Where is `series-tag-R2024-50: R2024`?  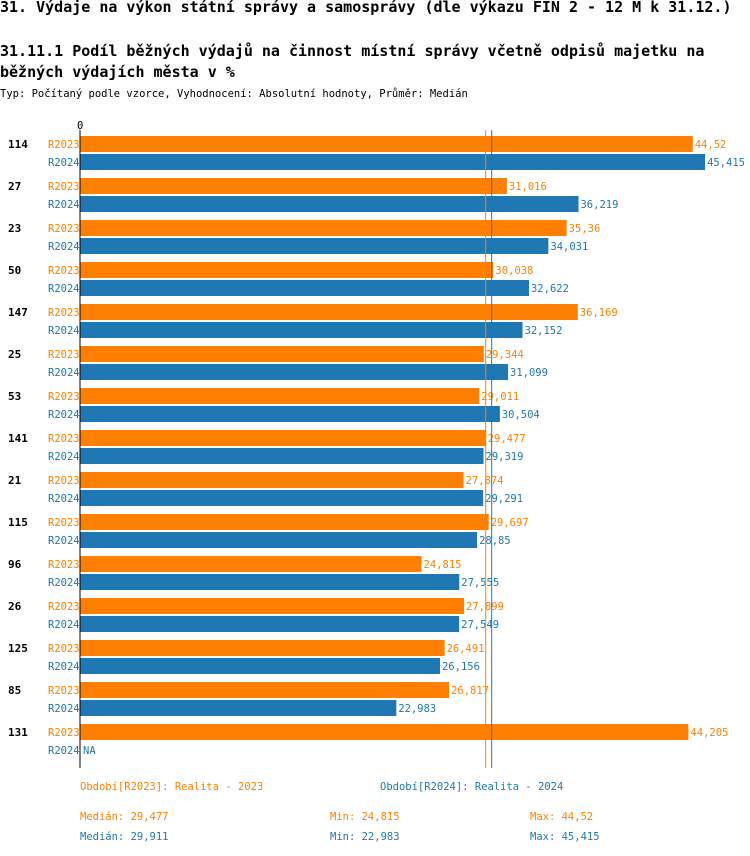 series-tag-R2024-50: R2024 is located at coordinates (64, 289).